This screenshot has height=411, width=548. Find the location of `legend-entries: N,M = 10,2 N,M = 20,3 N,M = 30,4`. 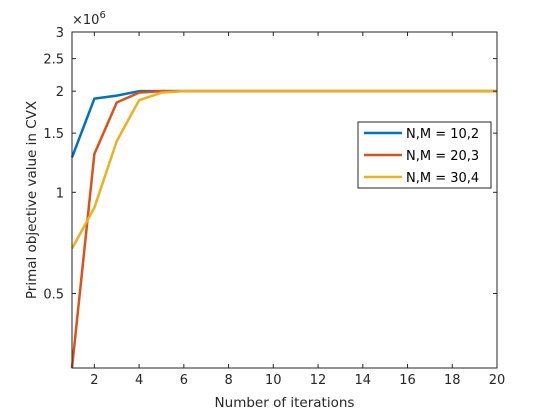

legend-entries: N,M = 10,2 N,M = 20,3 N,M = 30,4 is located at coordinates (421, 156).